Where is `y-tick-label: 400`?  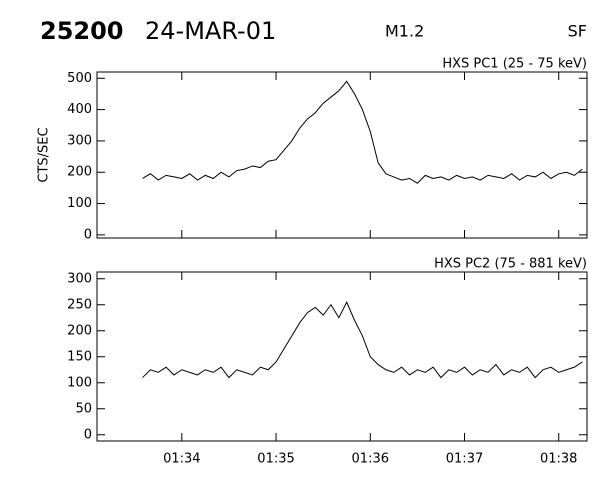
y-tick-label: 400 is located at coordinates (79, 109).